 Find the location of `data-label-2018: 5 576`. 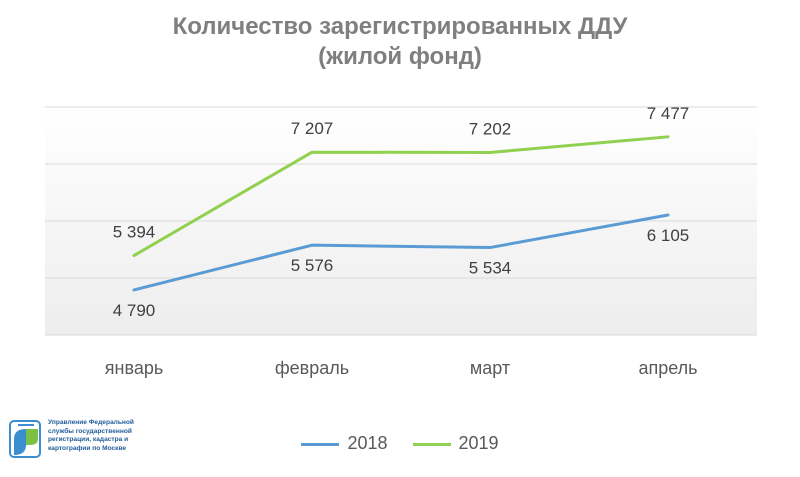

data-label-2018: 5 576 is located at coordinates (312, 265).